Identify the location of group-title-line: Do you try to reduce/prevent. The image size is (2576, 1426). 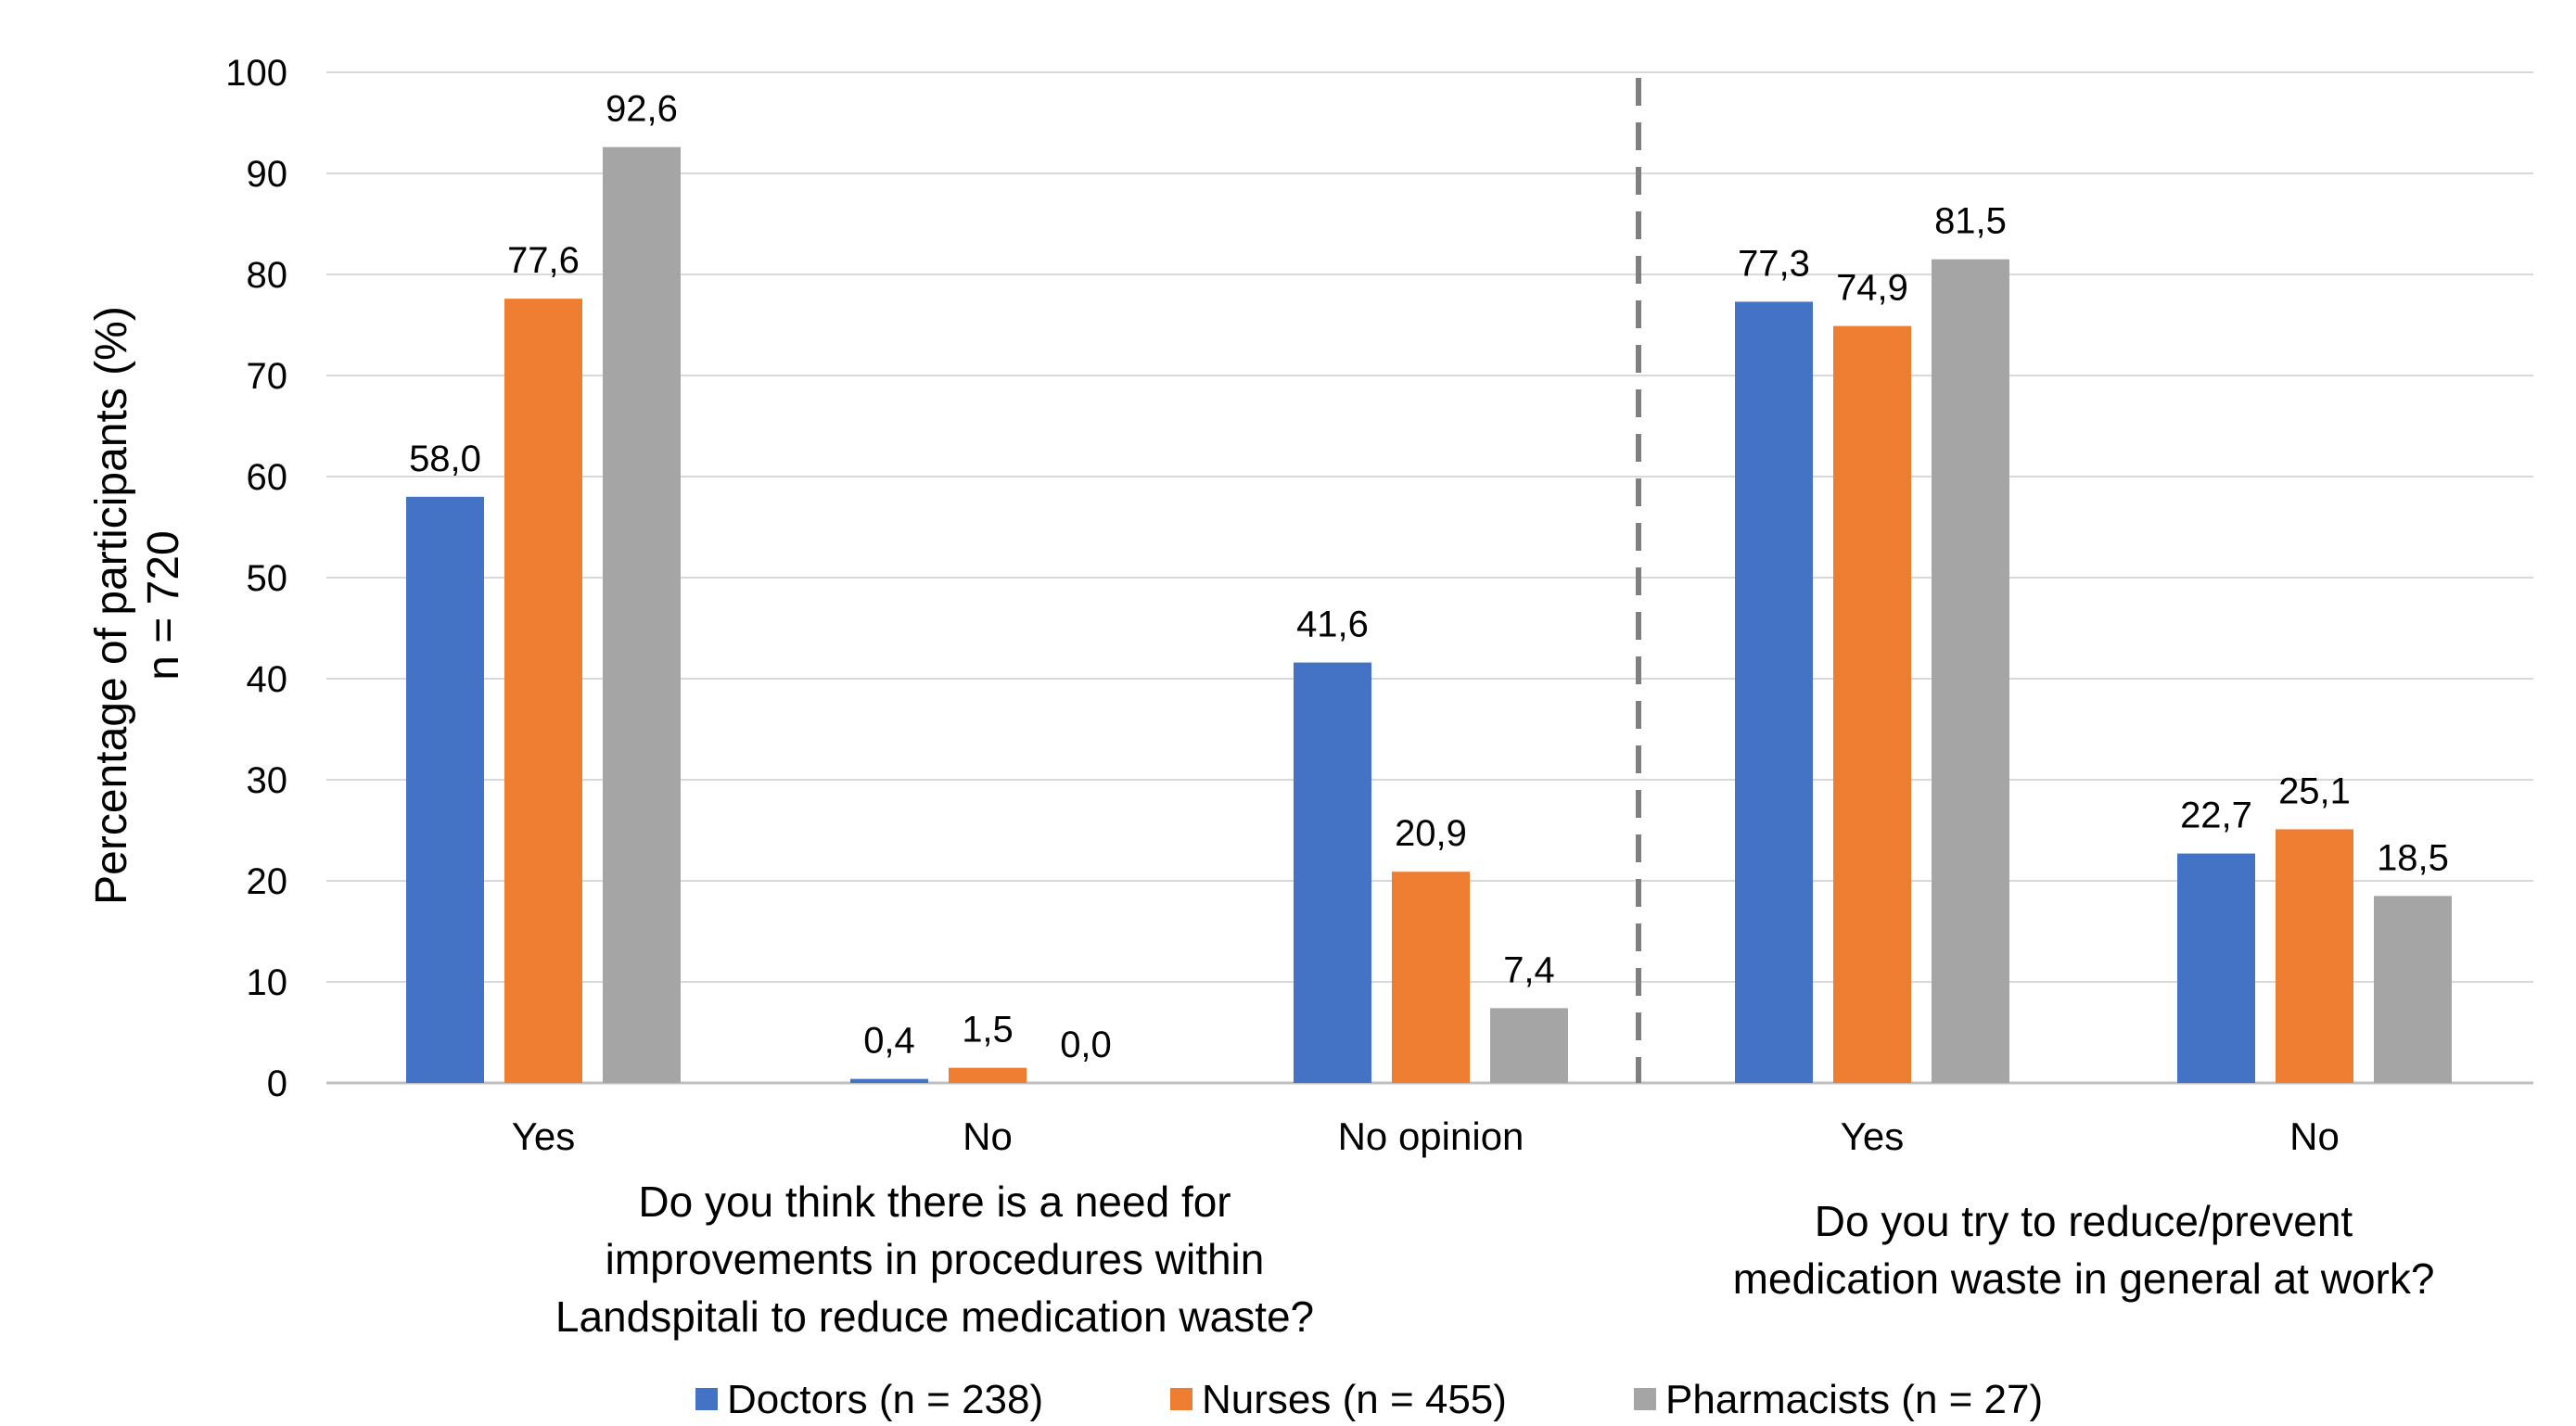
(2084, 1221).